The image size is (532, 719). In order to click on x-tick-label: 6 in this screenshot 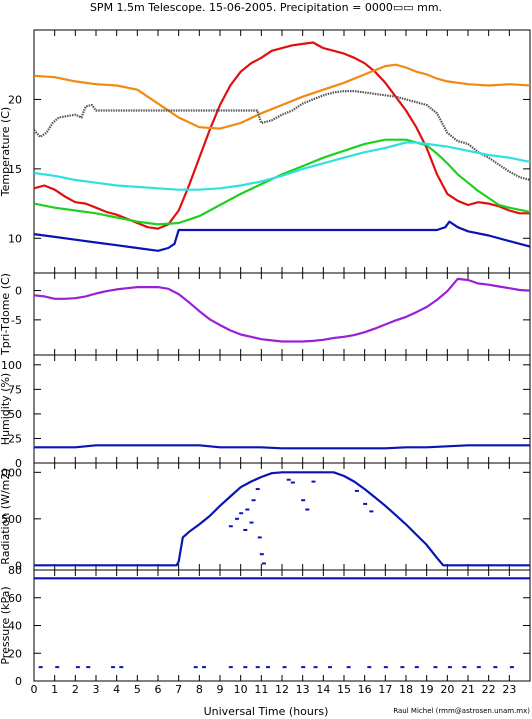, I will do `click(158, 689)`.